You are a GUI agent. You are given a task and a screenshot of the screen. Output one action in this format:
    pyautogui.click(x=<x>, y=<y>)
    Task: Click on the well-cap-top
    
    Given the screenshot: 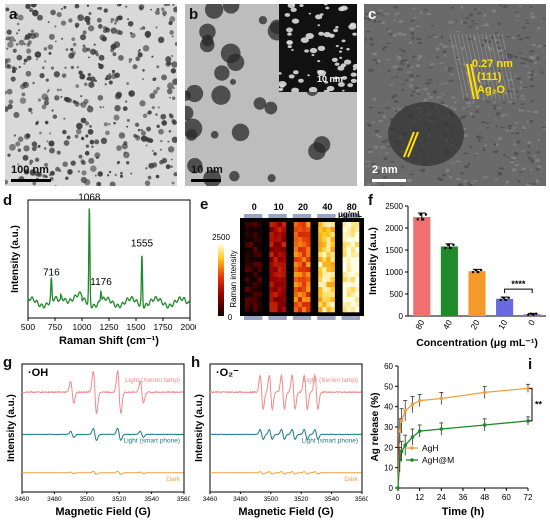 What is the action you would take?
    pyautogui.click(x=302, y=216)
    